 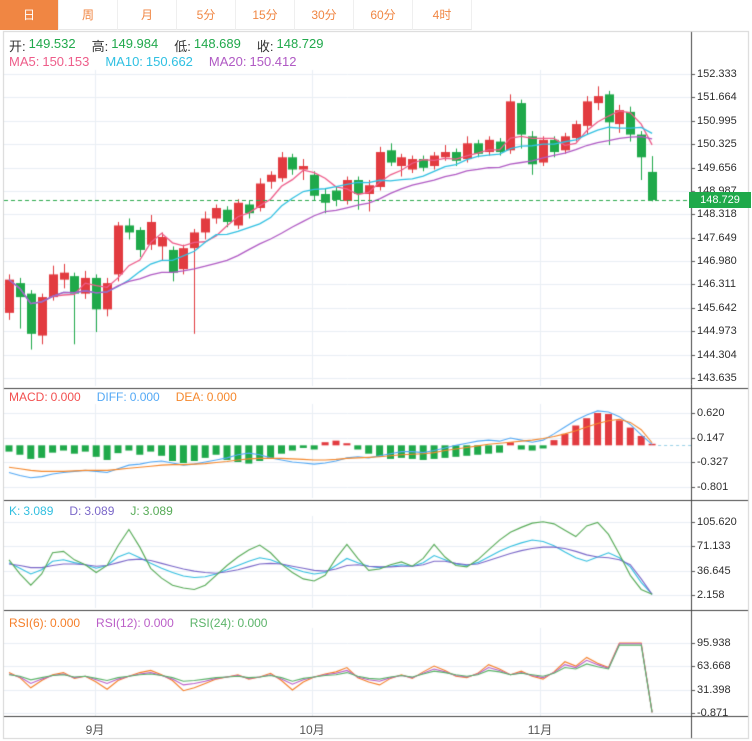 What do you see at coordinates (717, 261) in the screenshot?
I see `y-axis-label: 146.980` at bounding box center [717, 261].